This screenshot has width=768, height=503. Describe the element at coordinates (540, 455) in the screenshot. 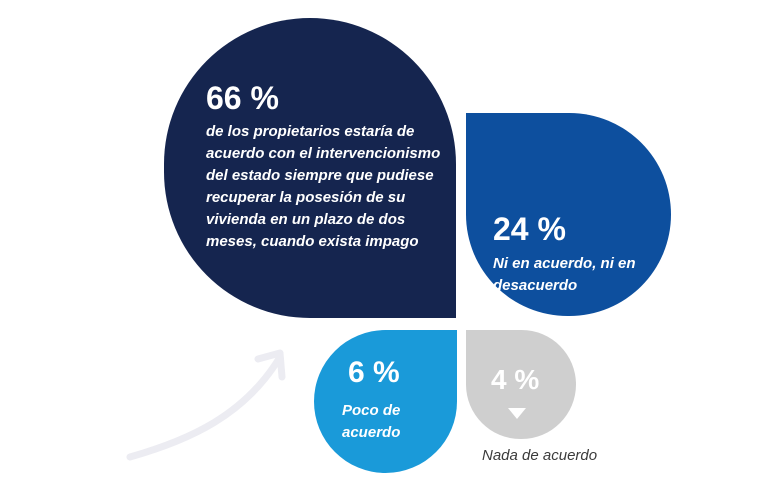

I see `petal-4-label: Nada de acuerdo` at that location.